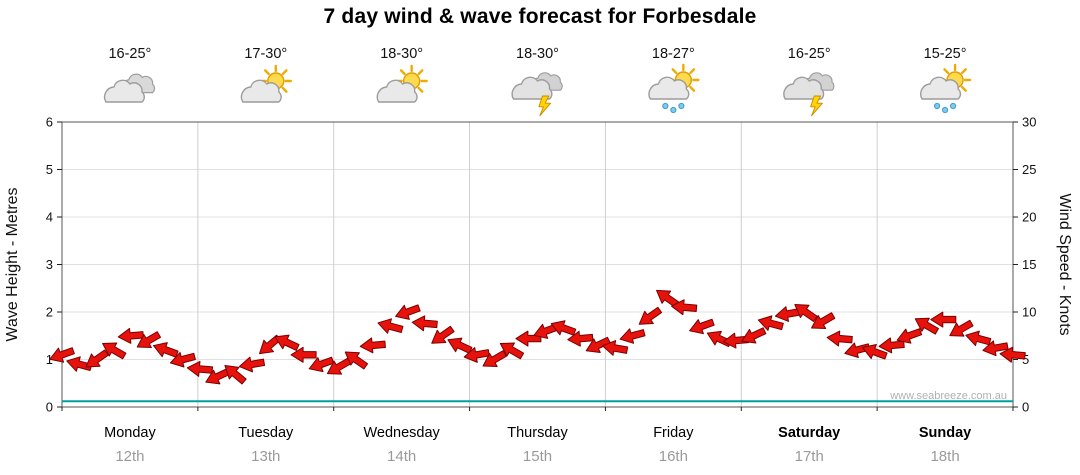 The height and width of the screenshot is (475, 1080). I want to click on left-tick-label: 5, so click(49, 169).